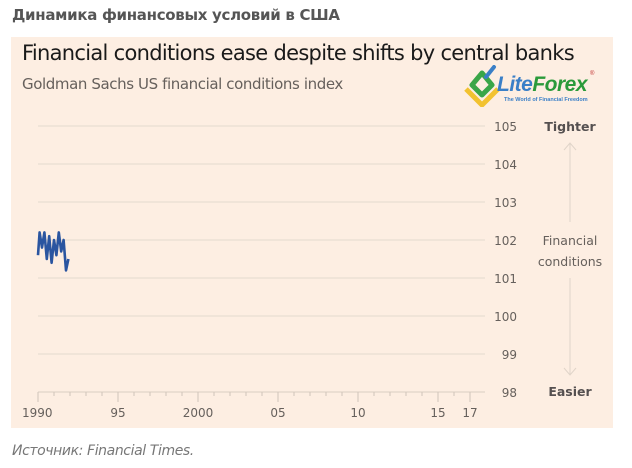 The width and height of the screenshot is (632, 468). Describe the element at coordinates (357, 413) in the screenshot. I see `x-tick-label: 10` at that location.